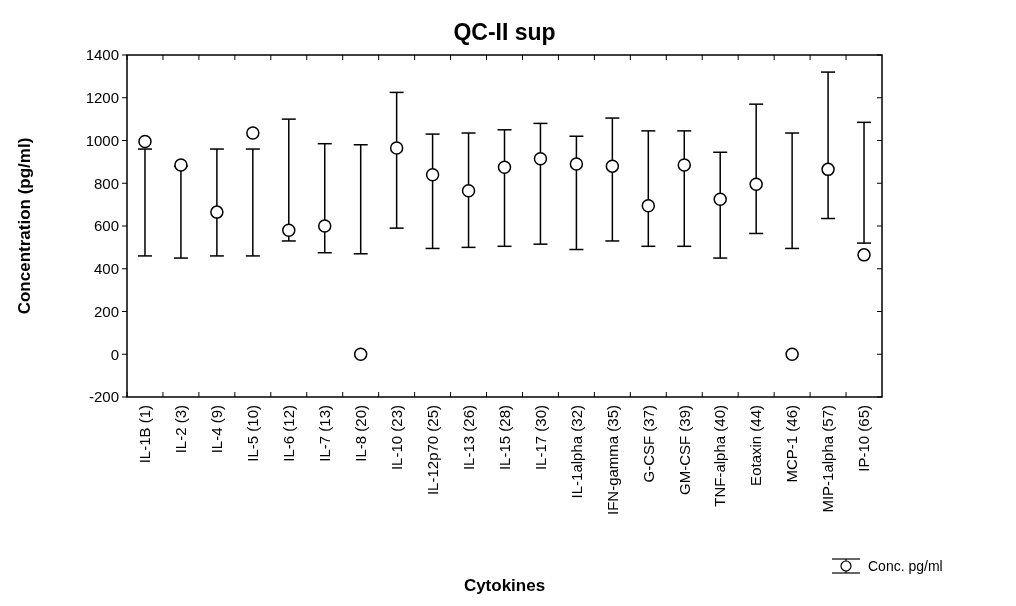 This screenshot has width=1016, height=606. What do you see at coordinates (864, 438) in the screenshot?
I see `x-tick-label: IP-10 (65)` at bounding box center [864, 438].